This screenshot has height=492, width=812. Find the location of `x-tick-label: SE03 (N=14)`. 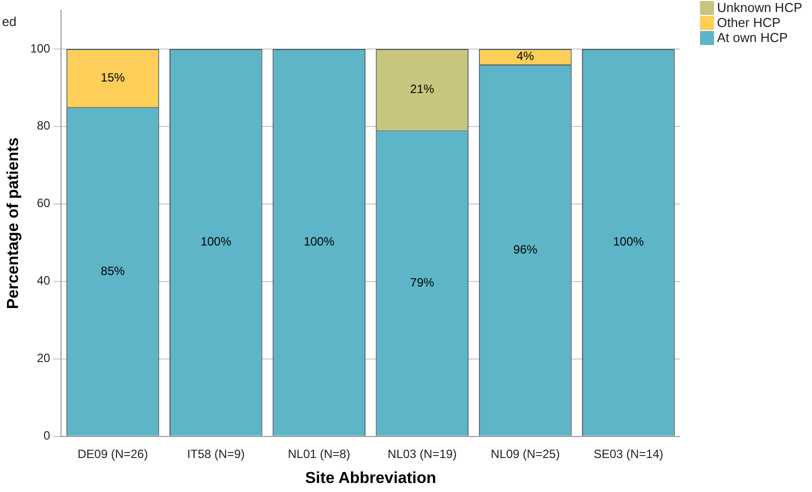

x-tick-label: SE03 (N=14) is located at coordinates (629, 453).